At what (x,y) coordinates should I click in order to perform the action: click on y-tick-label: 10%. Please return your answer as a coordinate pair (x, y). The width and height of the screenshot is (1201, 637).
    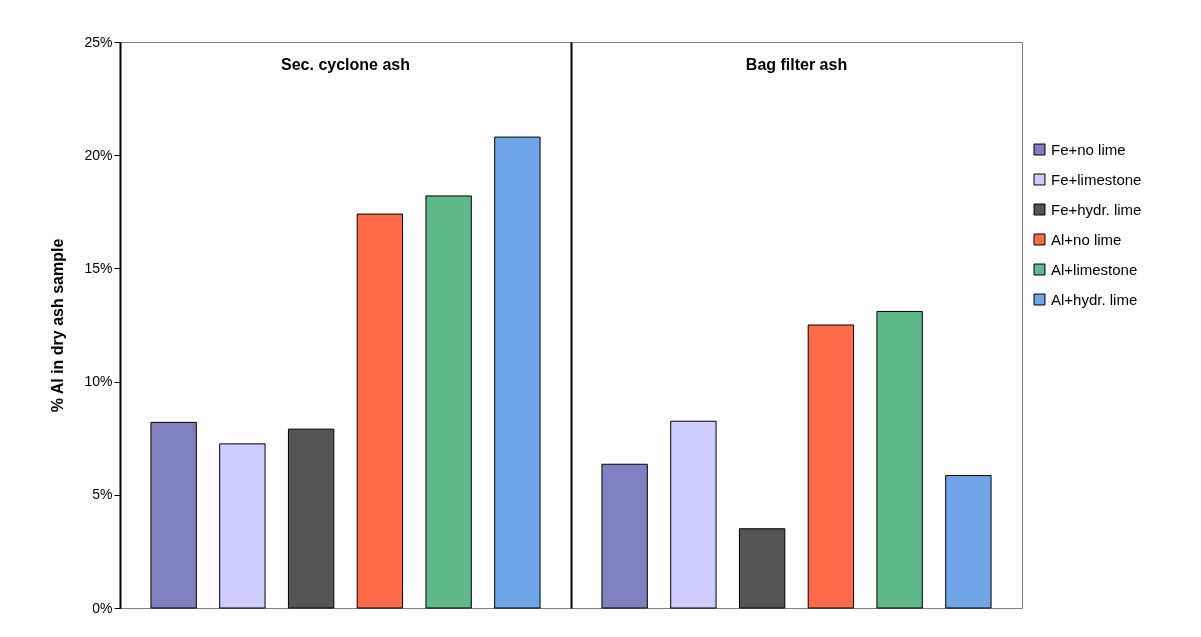
    Looking at the image, I should click on (98, 381).